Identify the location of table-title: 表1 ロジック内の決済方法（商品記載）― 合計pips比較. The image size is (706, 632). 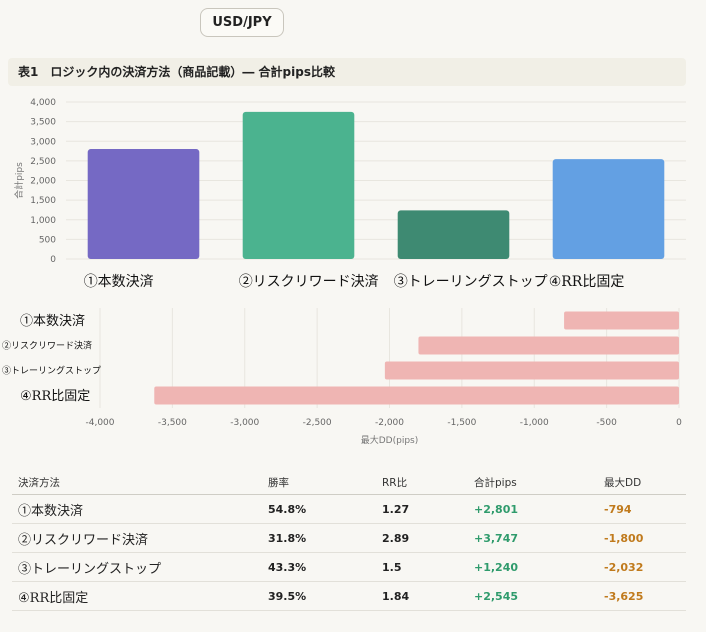
(347, 72).